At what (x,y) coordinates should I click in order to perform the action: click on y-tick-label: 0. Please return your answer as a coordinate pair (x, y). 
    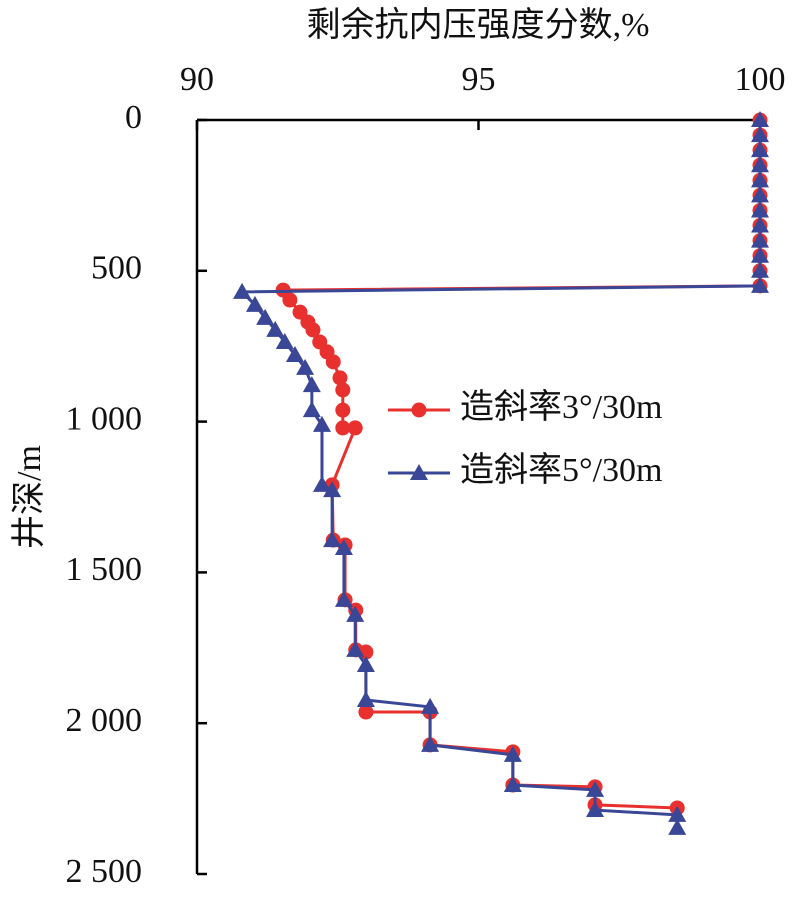
    Looking at the image, I should click on (133, 117).